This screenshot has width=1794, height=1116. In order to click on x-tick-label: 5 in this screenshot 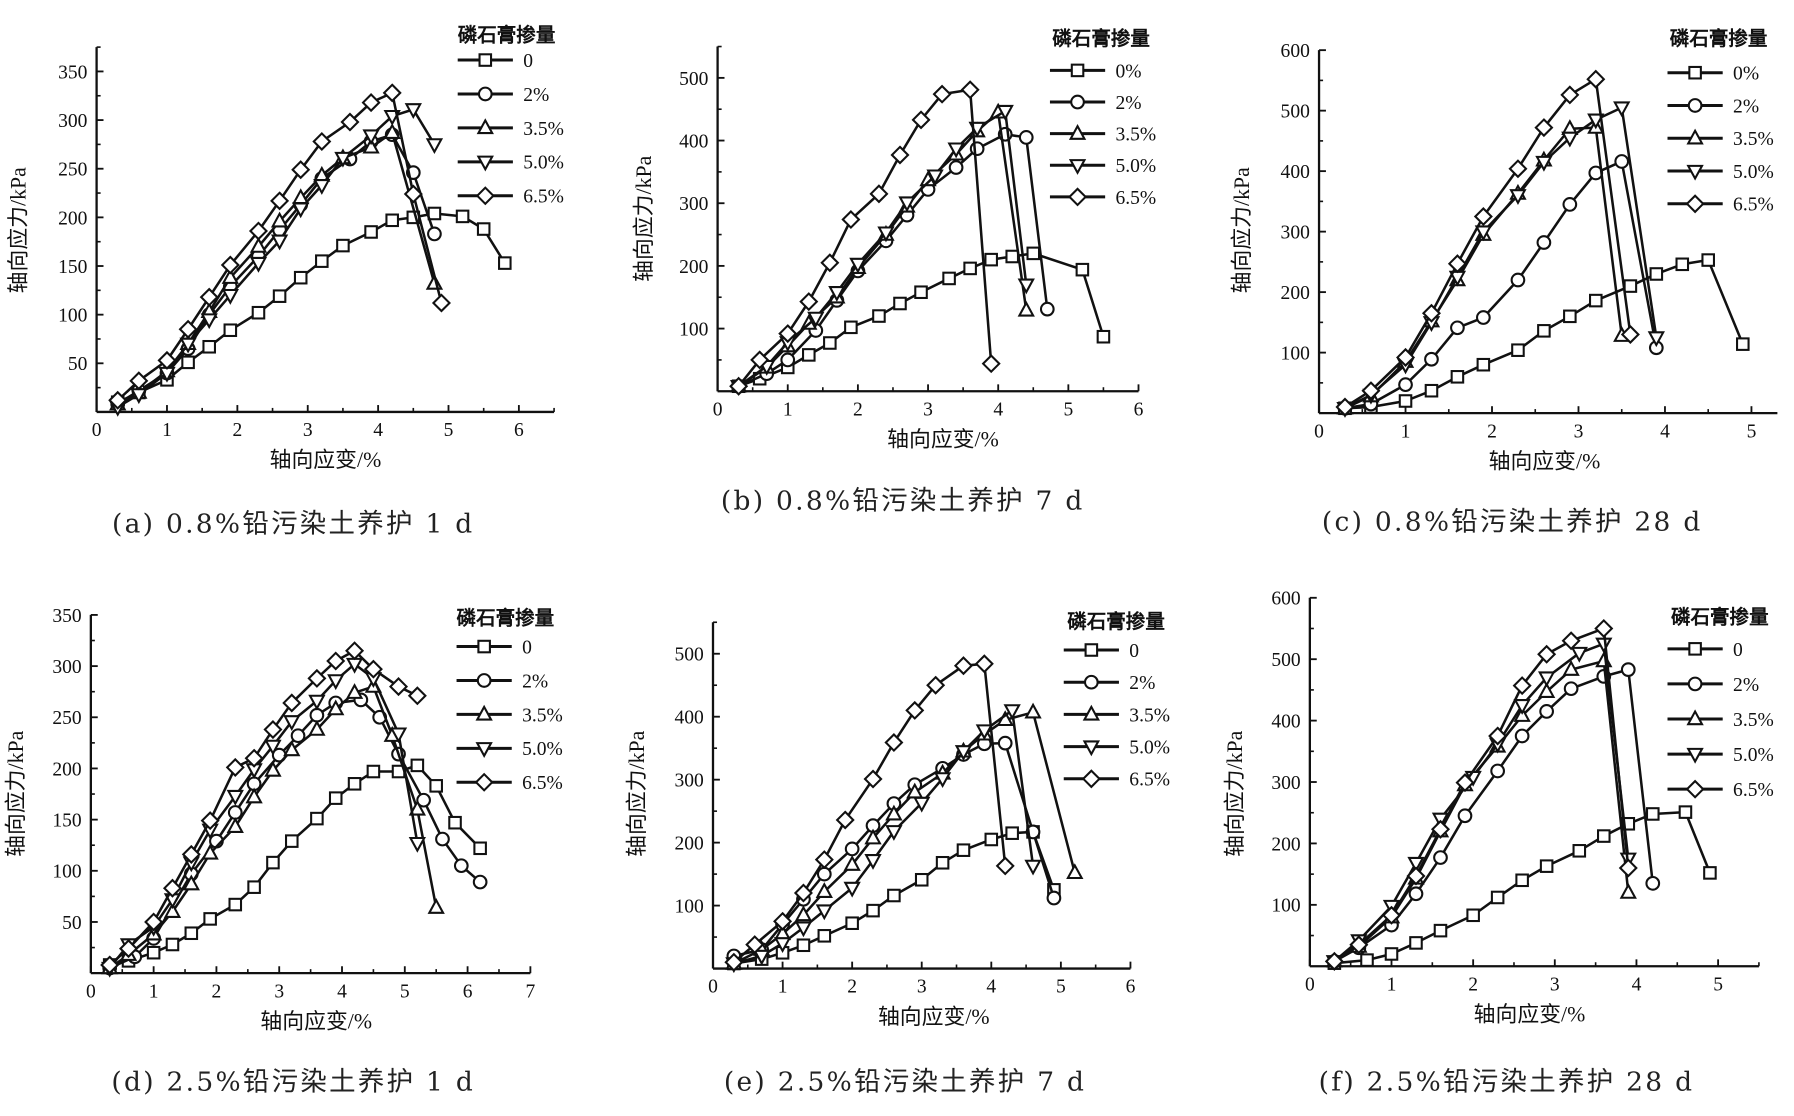, I will do `click(1061, 987)`.